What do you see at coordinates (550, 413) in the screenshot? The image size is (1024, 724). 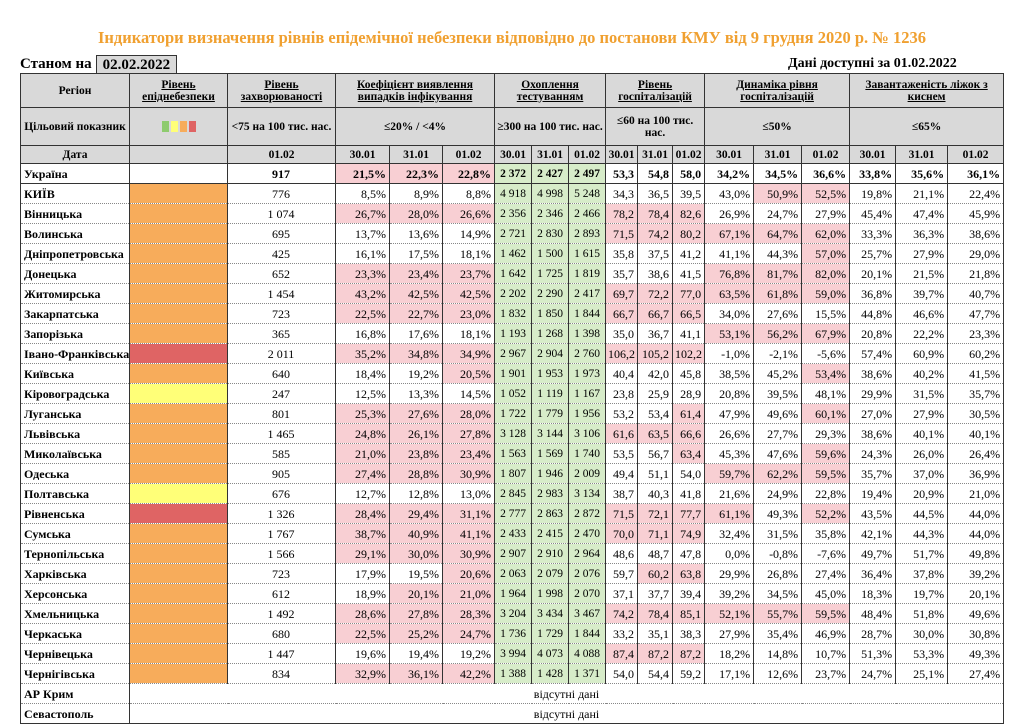 I see `test-cell: 1 779` at bounding box center [550, 413].